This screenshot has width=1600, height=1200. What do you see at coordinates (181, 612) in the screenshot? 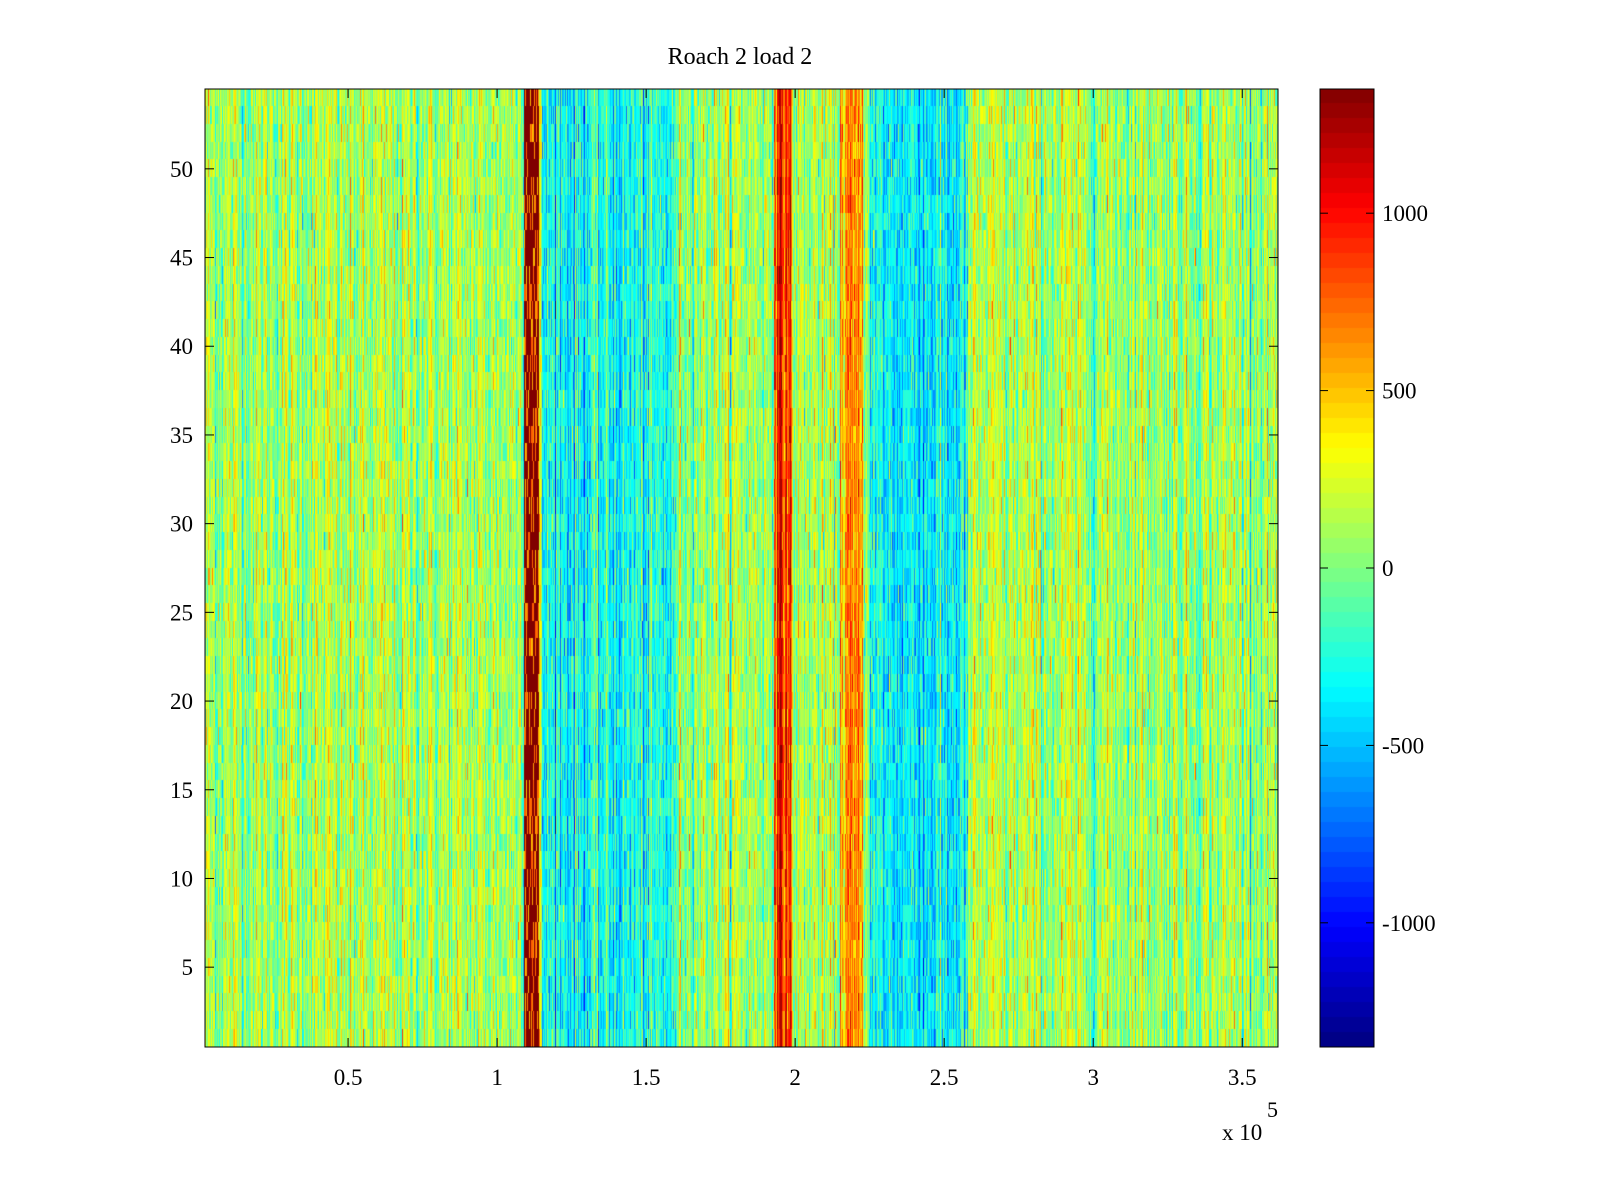
I see `y-tick-label: 25` at bounding box center [181, 612].